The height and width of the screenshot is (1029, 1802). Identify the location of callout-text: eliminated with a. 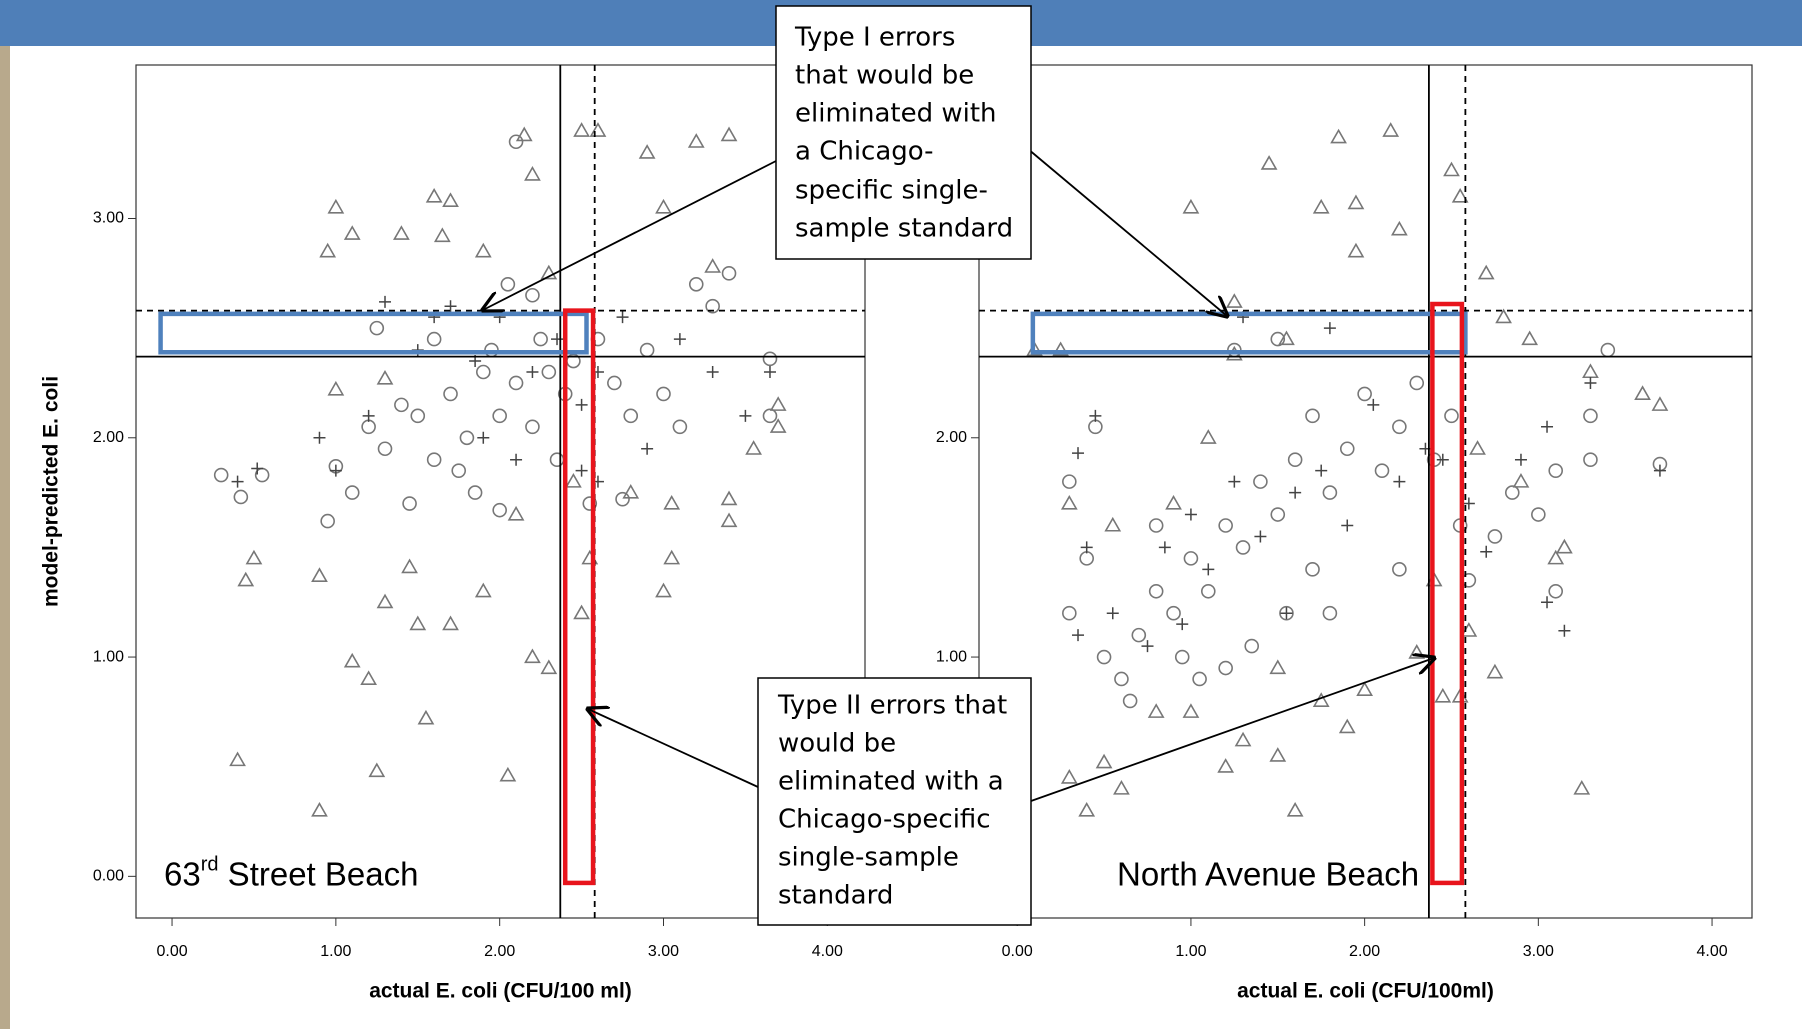
(891, 782).